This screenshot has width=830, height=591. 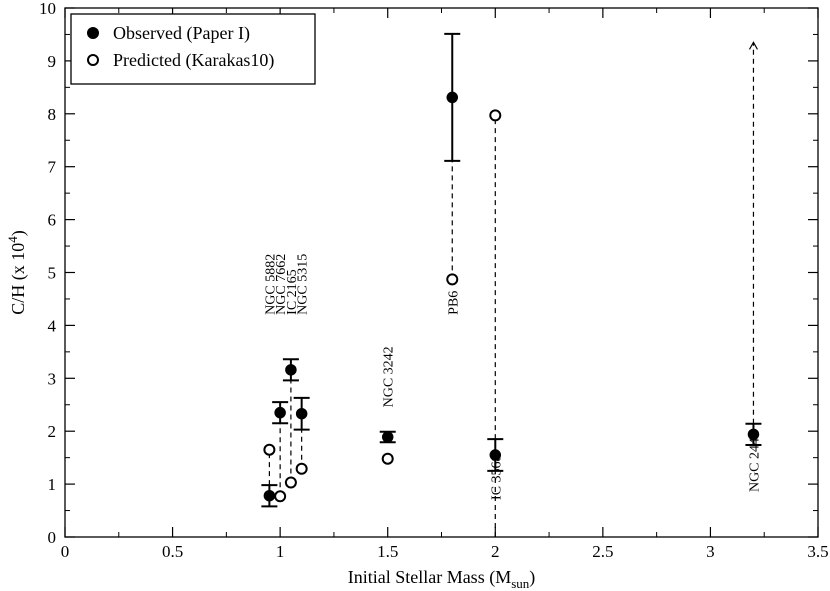 I want to click on upper-limit-arrow-group, so click(x=753, y=232).